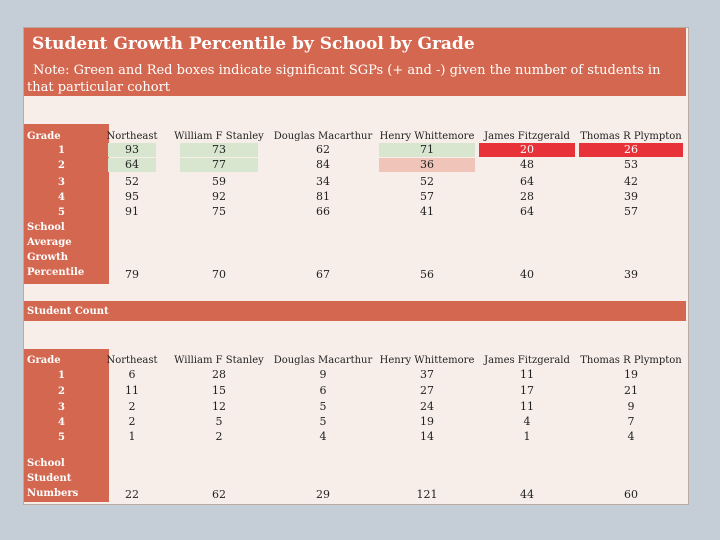 The height and width of the screenshot is (540, 720). Describe the element at coordinates (527, 494) in the screenshot. I see `count-total-cell: 44` at that location.